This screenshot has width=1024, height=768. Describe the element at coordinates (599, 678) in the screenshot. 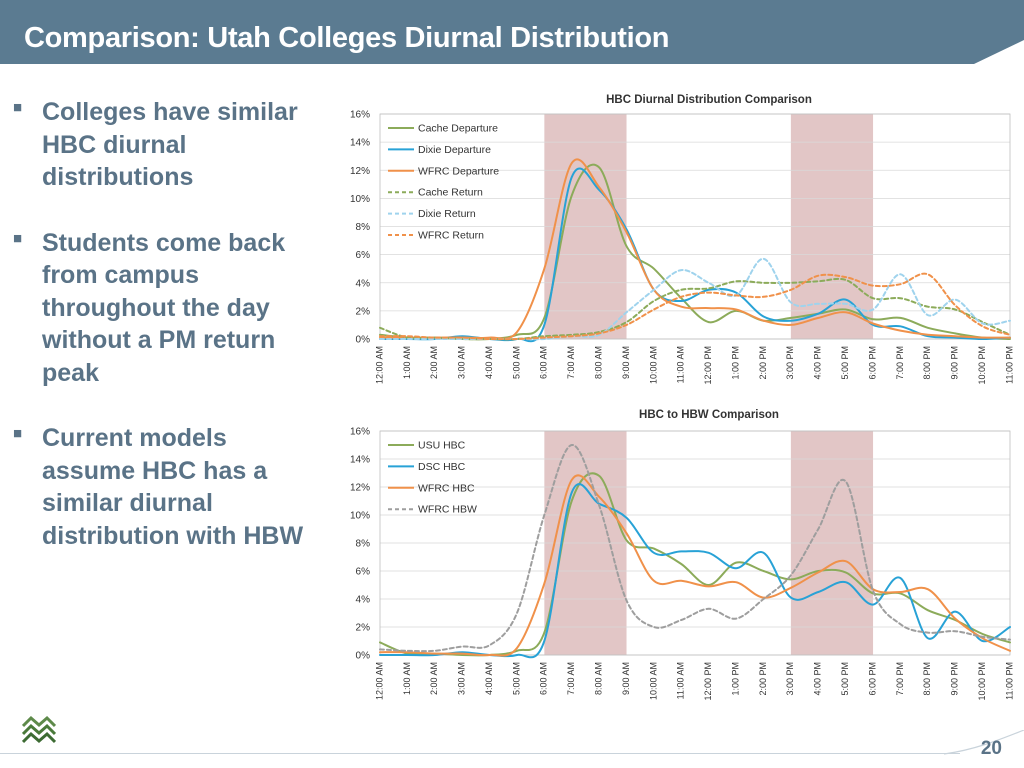

I see `x-tick-label: 8:00 AM` at that location.